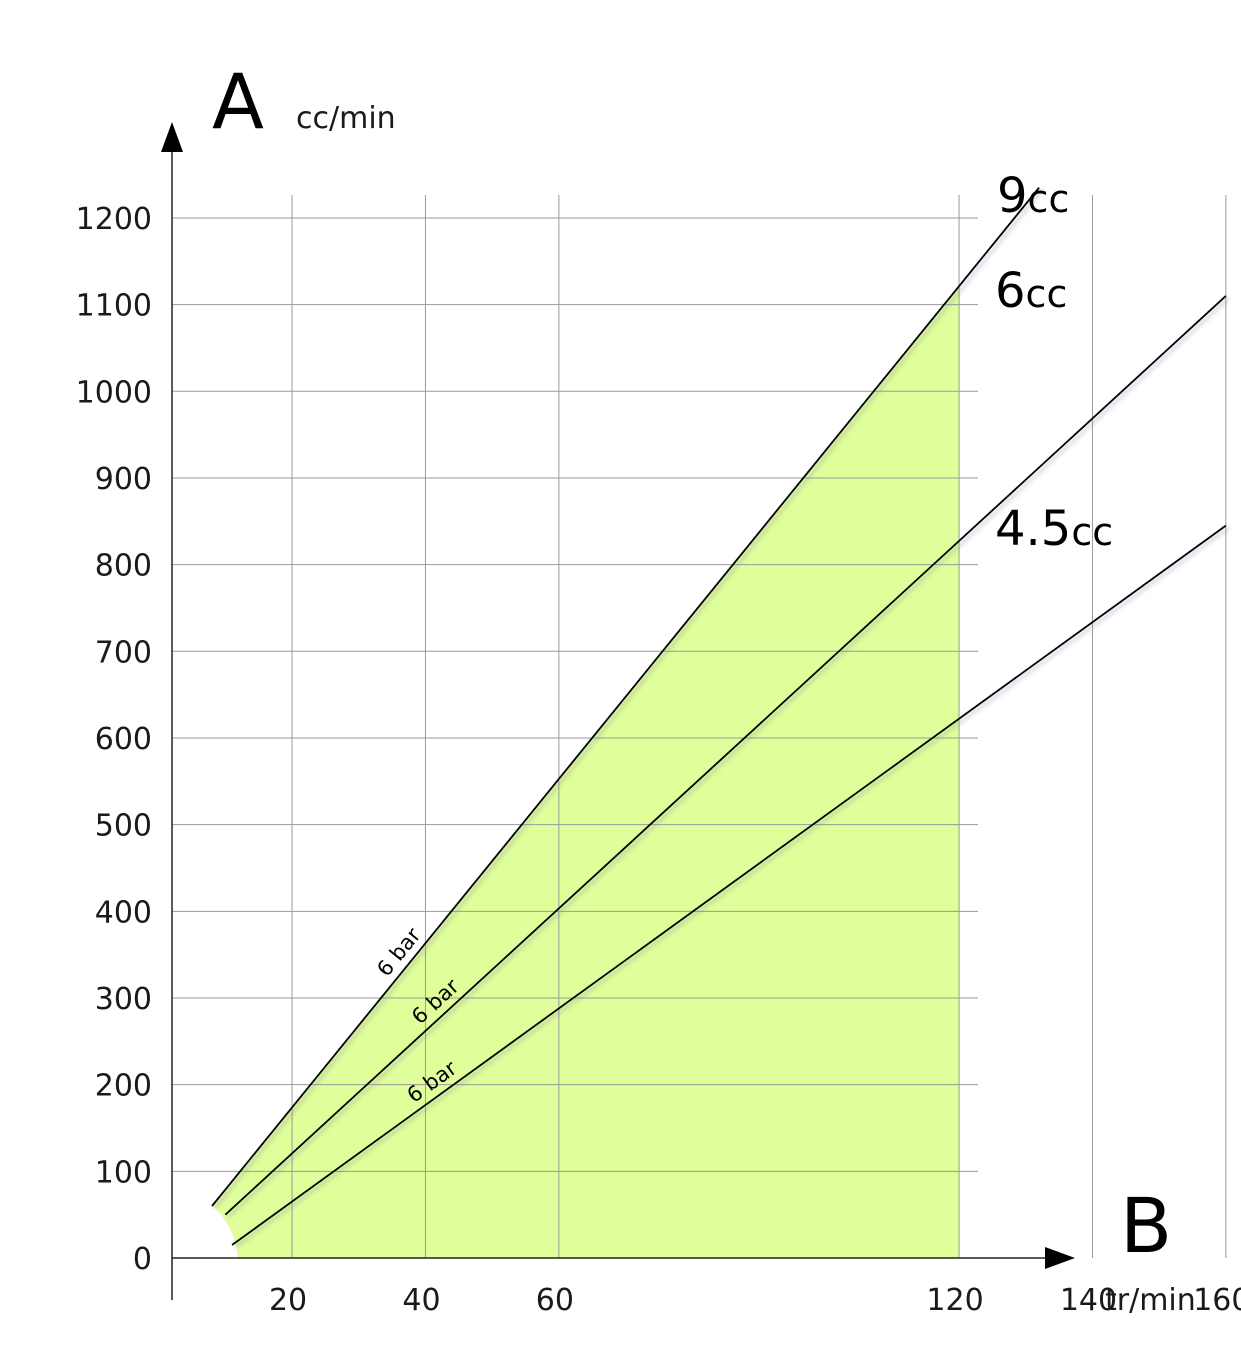 This screenshot has width=1241, height=1372. I want to click on series-label-value: 9, so click(1012, 196).